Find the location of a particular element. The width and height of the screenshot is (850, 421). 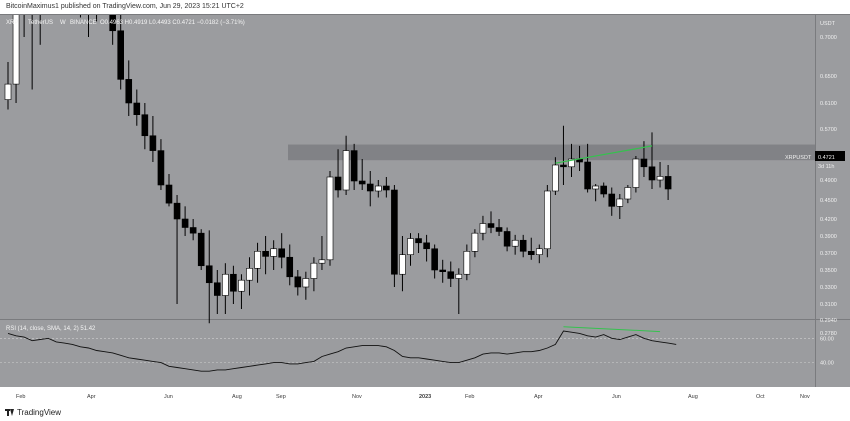

x-tick-label: Aug is located at coordinates (237, 397).